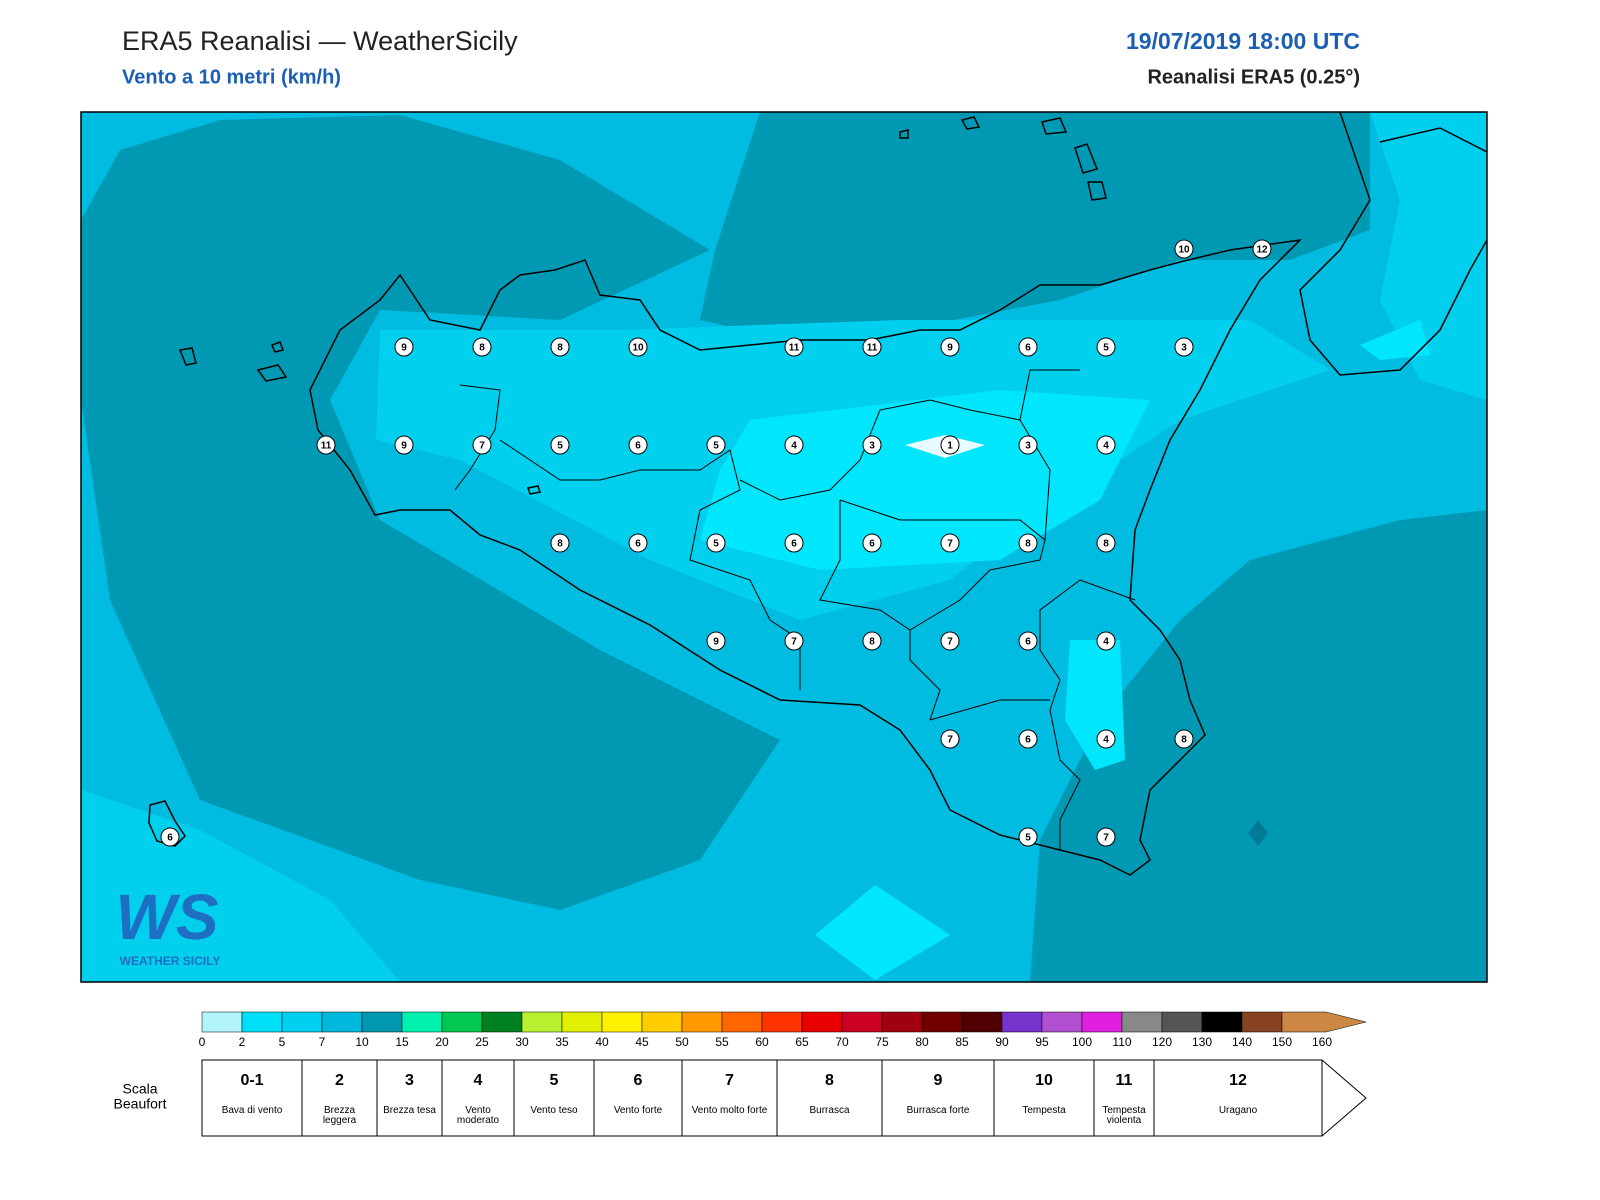  What do you see at coordinates (1282, 1042) in the screenshot?
I see `colorbar-tick-label: 150` at bounding box center [1282, 1042].